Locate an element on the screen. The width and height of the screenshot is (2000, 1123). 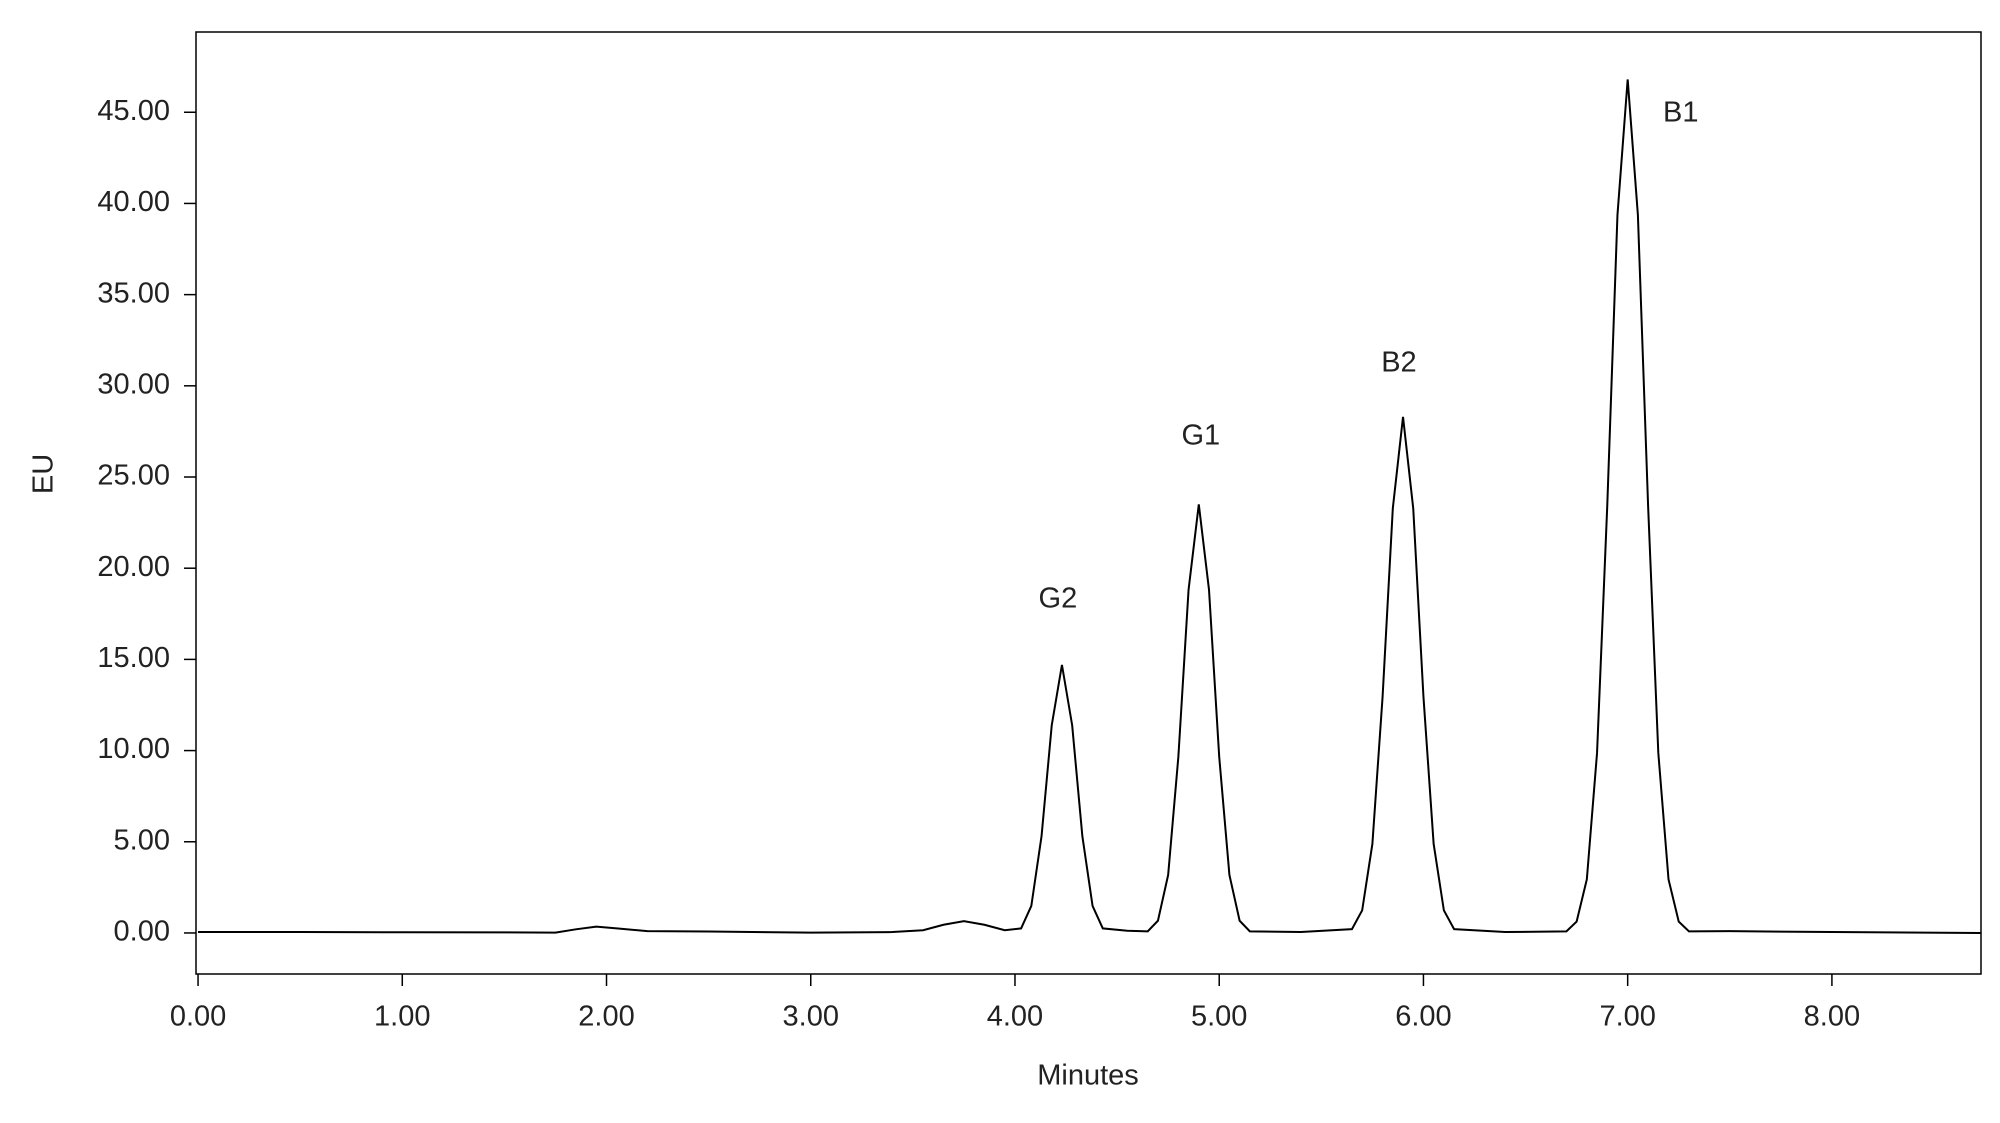
y-tick-label: 20.00 is located at coordinates (133, 567).